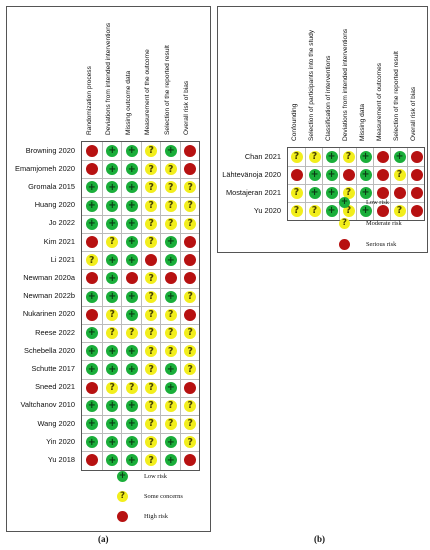 This screenshot has width=430, height=550. Describe the element at coordinates (50, 150) in the screenshot. I see `study-name: Browning 2020` at that location.